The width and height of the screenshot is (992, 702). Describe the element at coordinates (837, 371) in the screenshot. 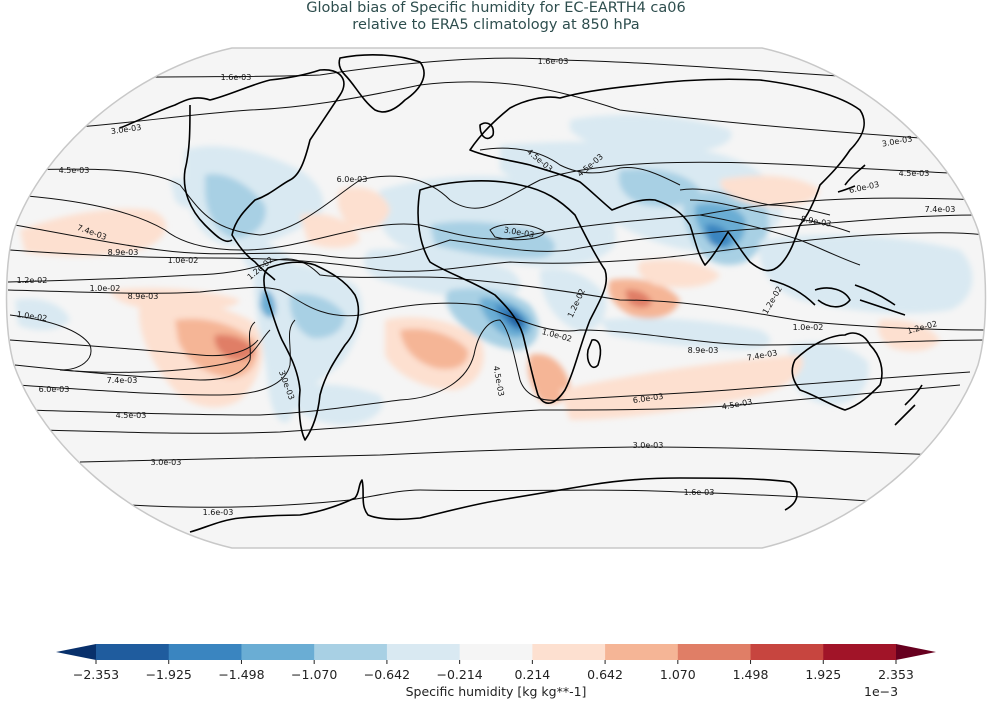

I see `coastline-australia` at that location.